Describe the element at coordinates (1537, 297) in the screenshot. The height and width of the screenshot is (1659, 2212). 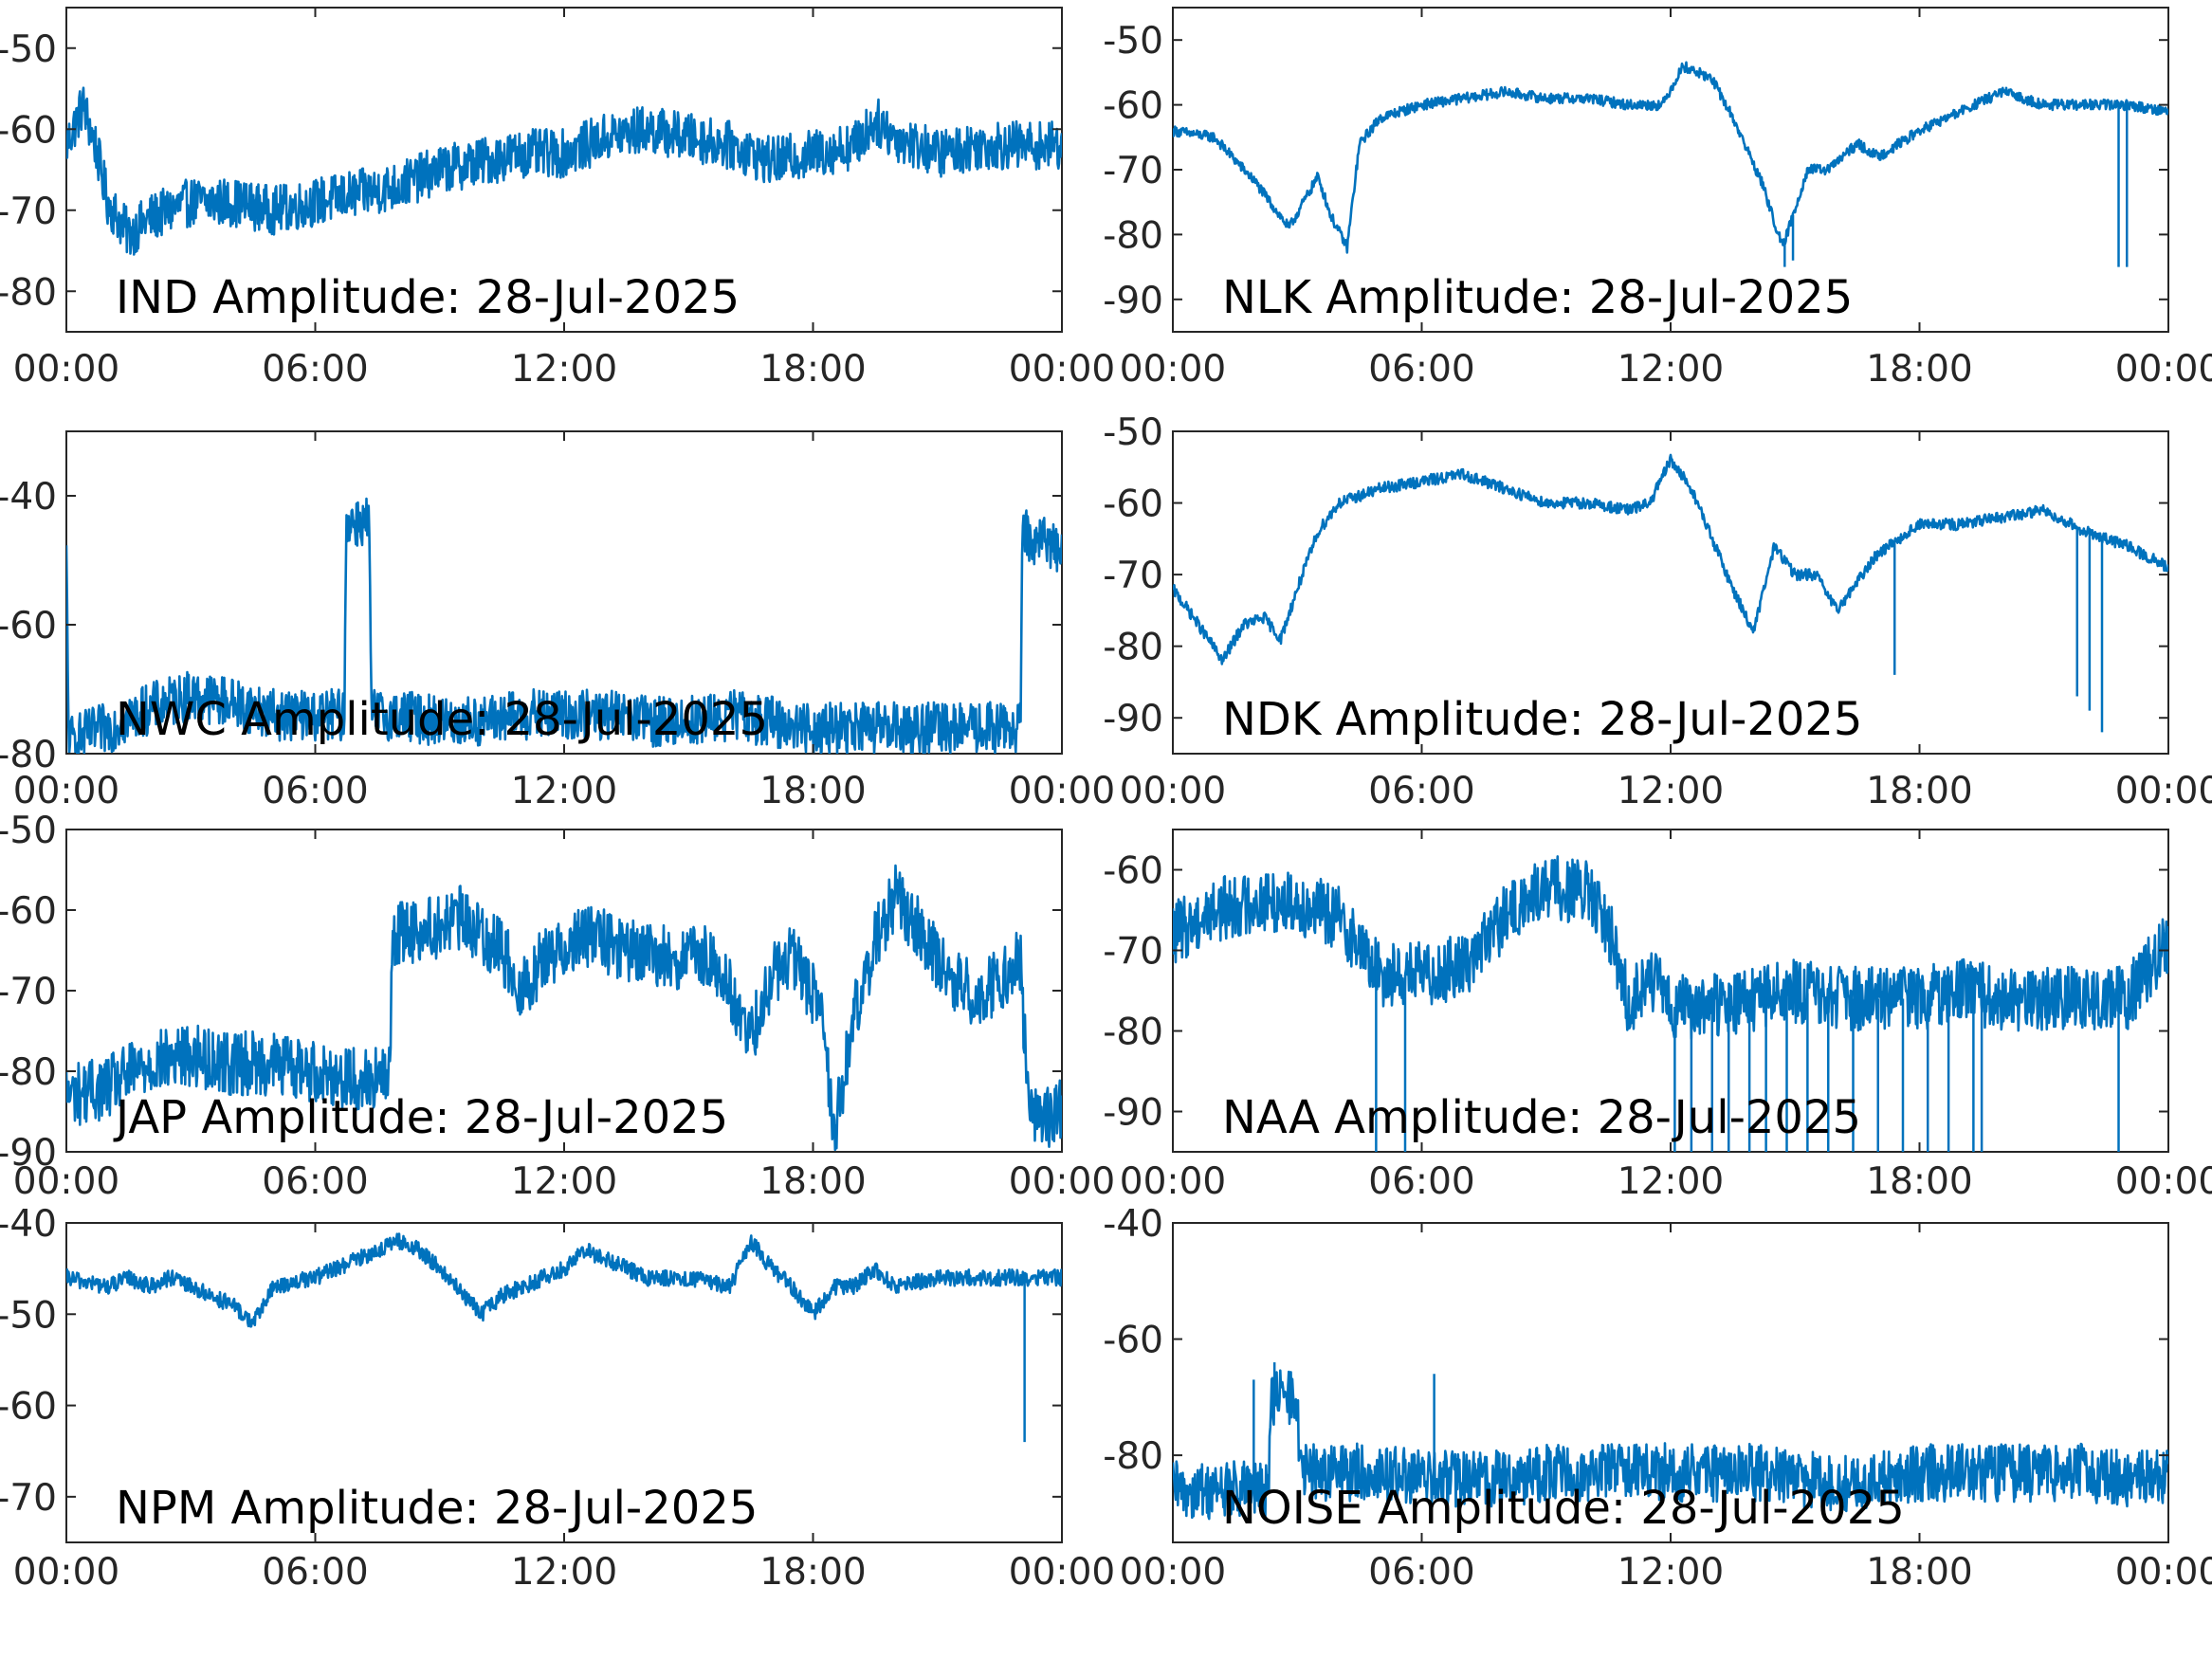
I see `panel-title: NLK Amplitude: 28-Jul-2025` at that location.